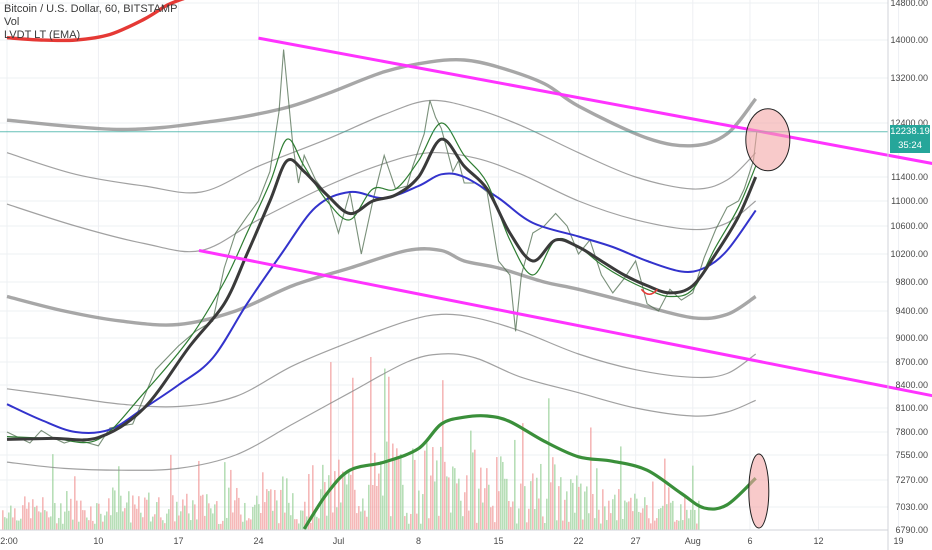 The image size is (932, 550). Describe the element at coordinates (12, 22) in the screenshot. I see `volume-legend: Vol` at that location.